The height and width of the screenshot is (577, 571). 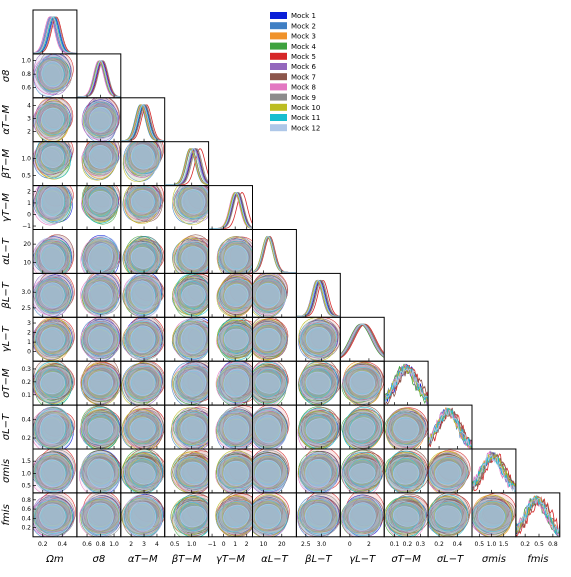 I want to click on legend-item: Mock 6, so click(x=293, y=67).